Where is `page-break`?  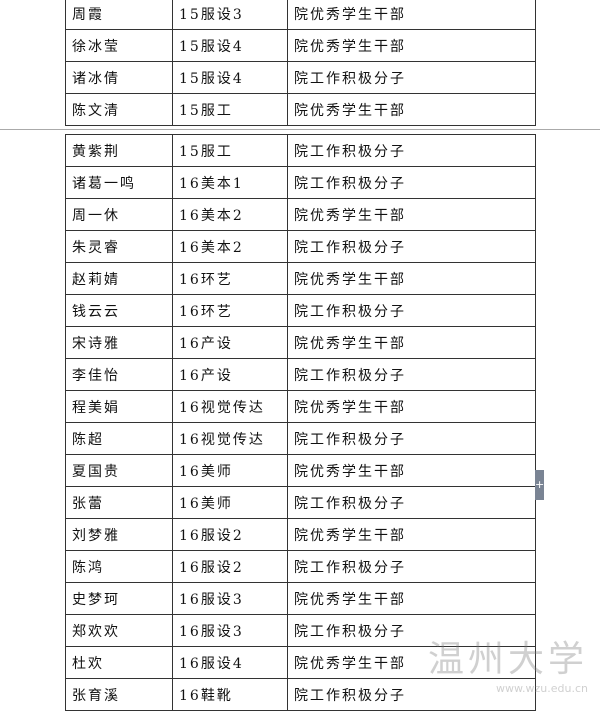
page-break is located at coordinates (300, 129).